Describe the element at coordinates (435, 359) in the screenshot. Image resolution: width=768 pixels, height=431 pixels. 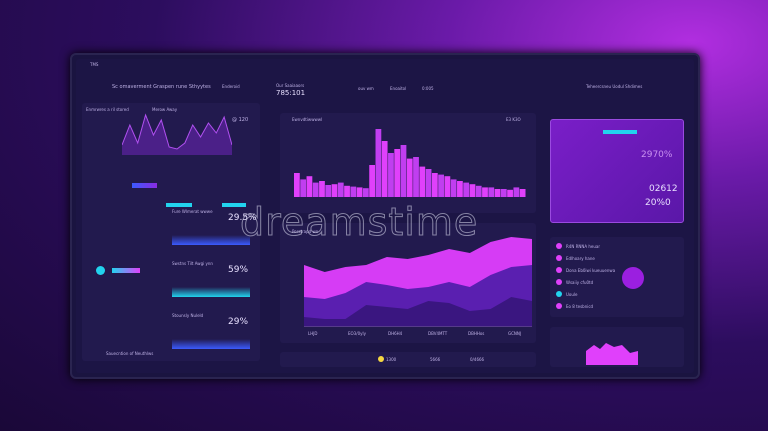
I see `footer-value: 5666` at that location.